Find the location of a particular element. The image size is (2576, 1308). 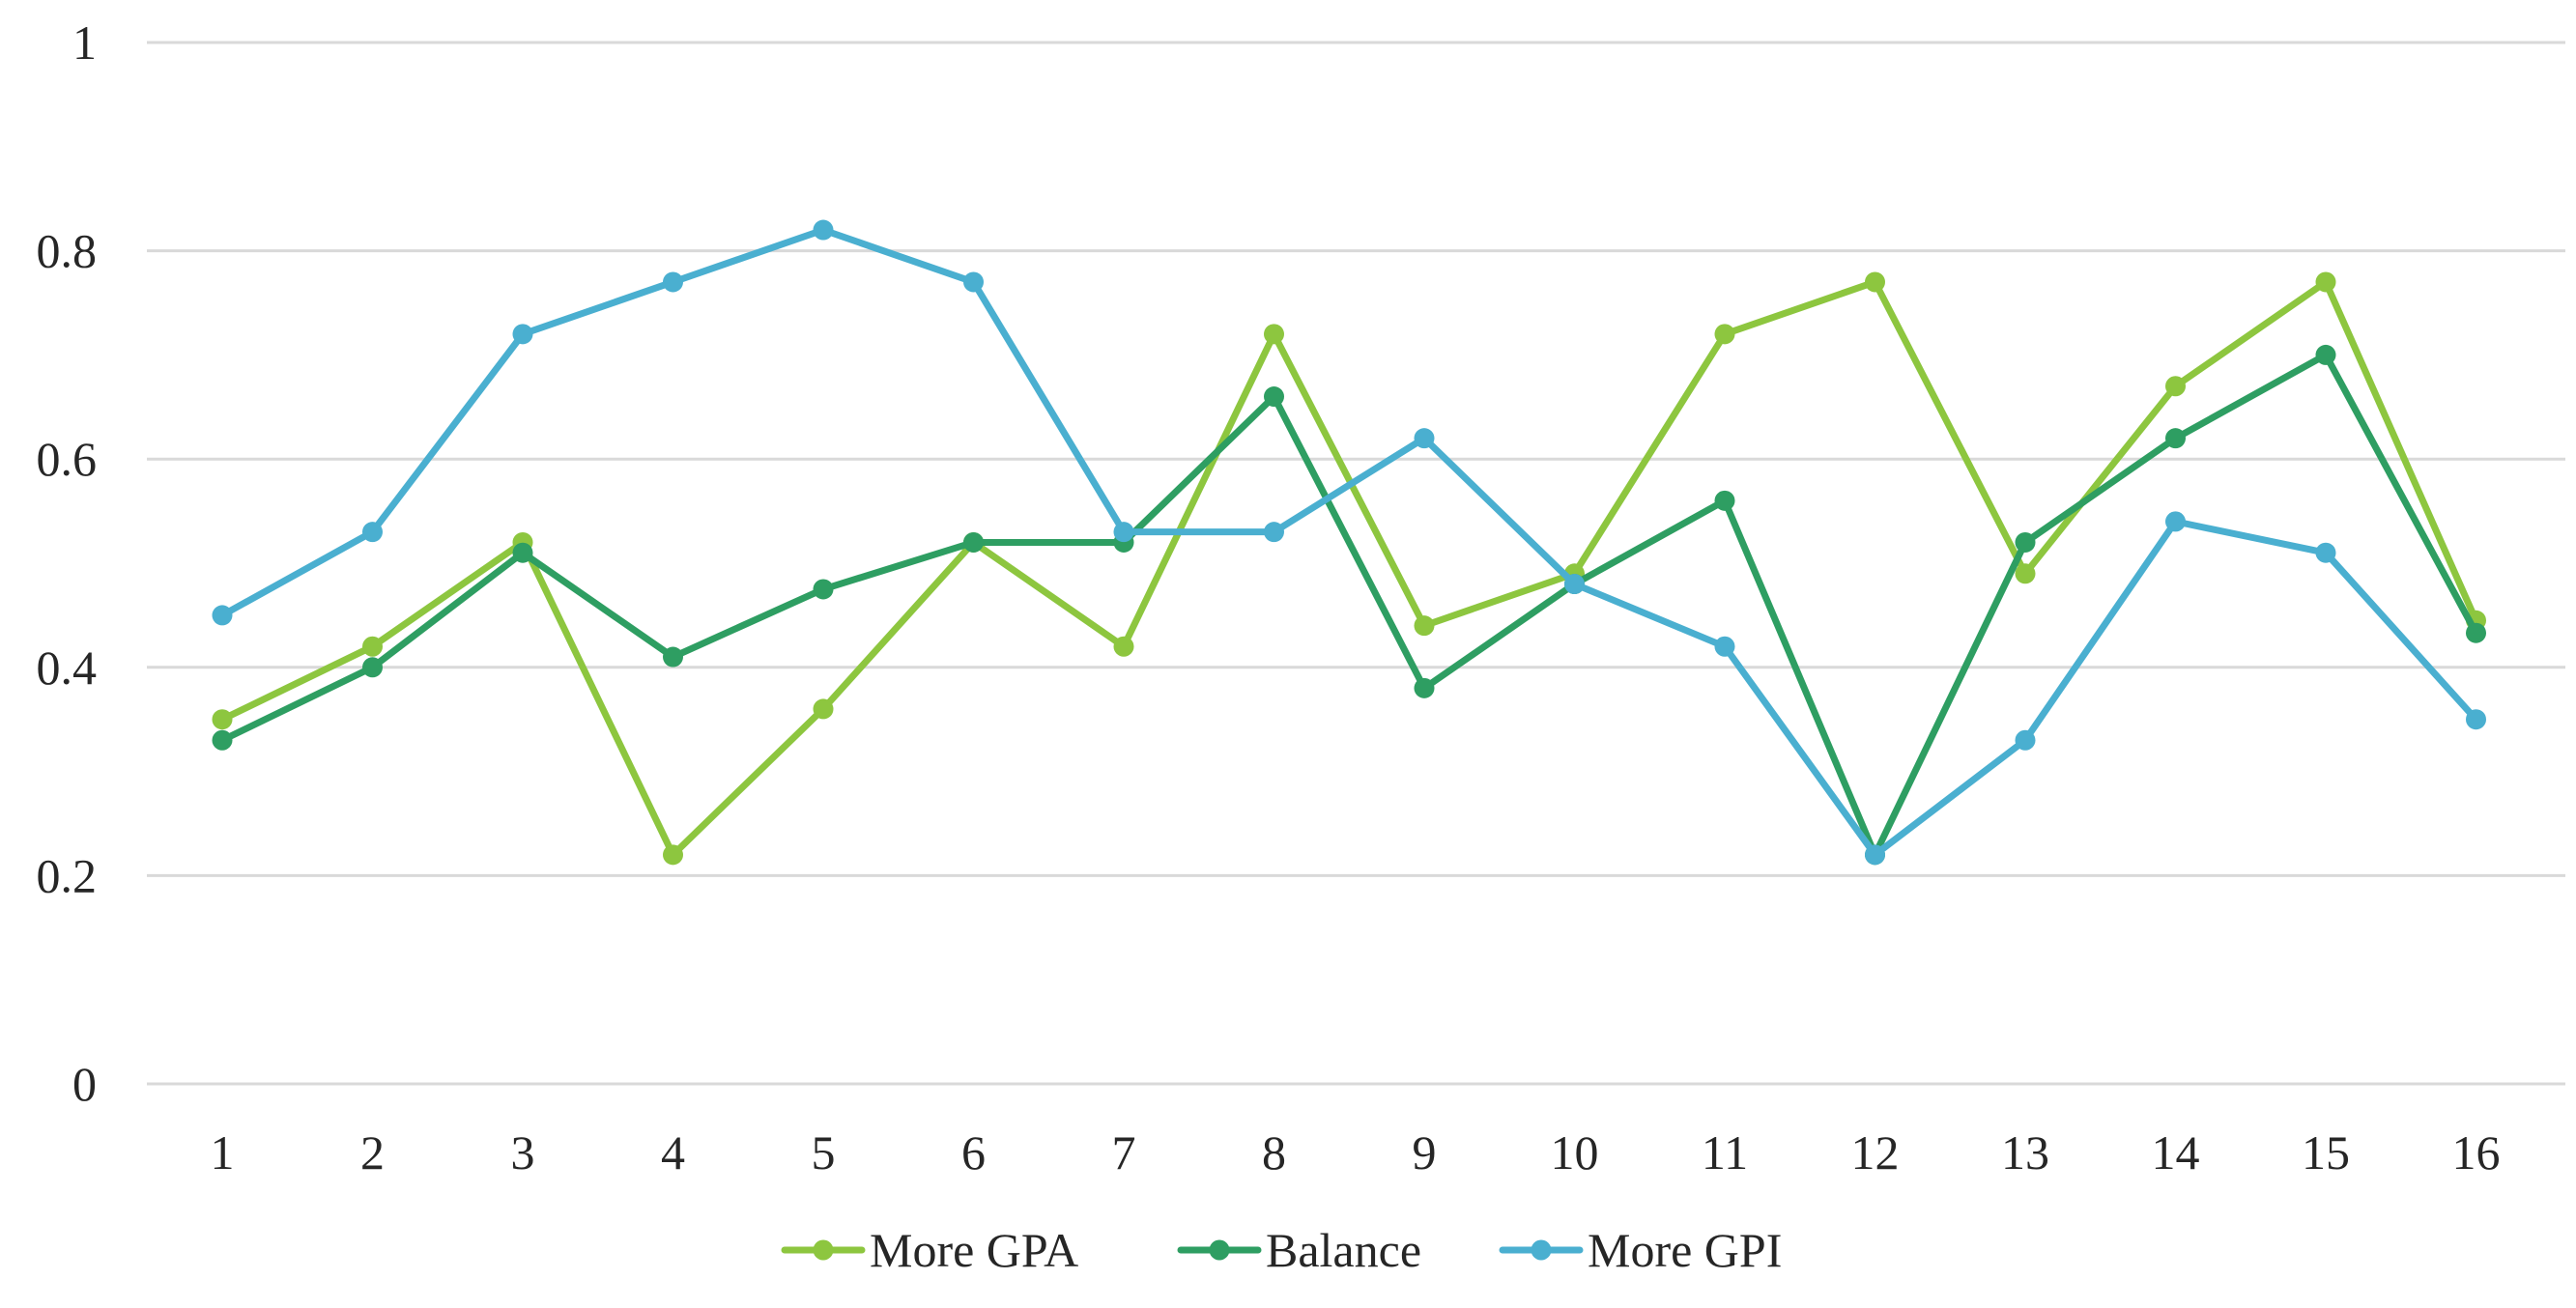

x-tick-label: 11 is located at coordinates (1725, 1152).